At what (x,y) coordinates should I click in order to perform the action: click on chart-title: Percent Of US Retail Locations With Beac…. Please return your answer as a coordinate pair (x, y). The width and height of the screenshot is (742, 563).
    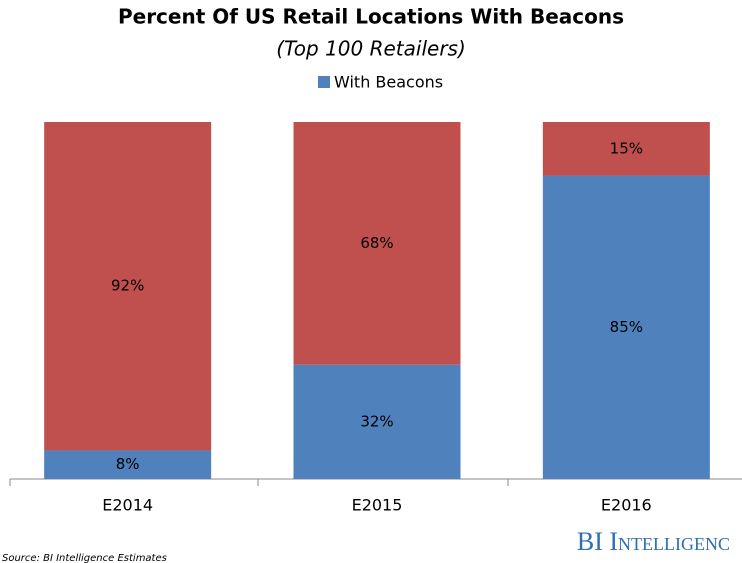
    Looking at the image, I should click on (371, 17).